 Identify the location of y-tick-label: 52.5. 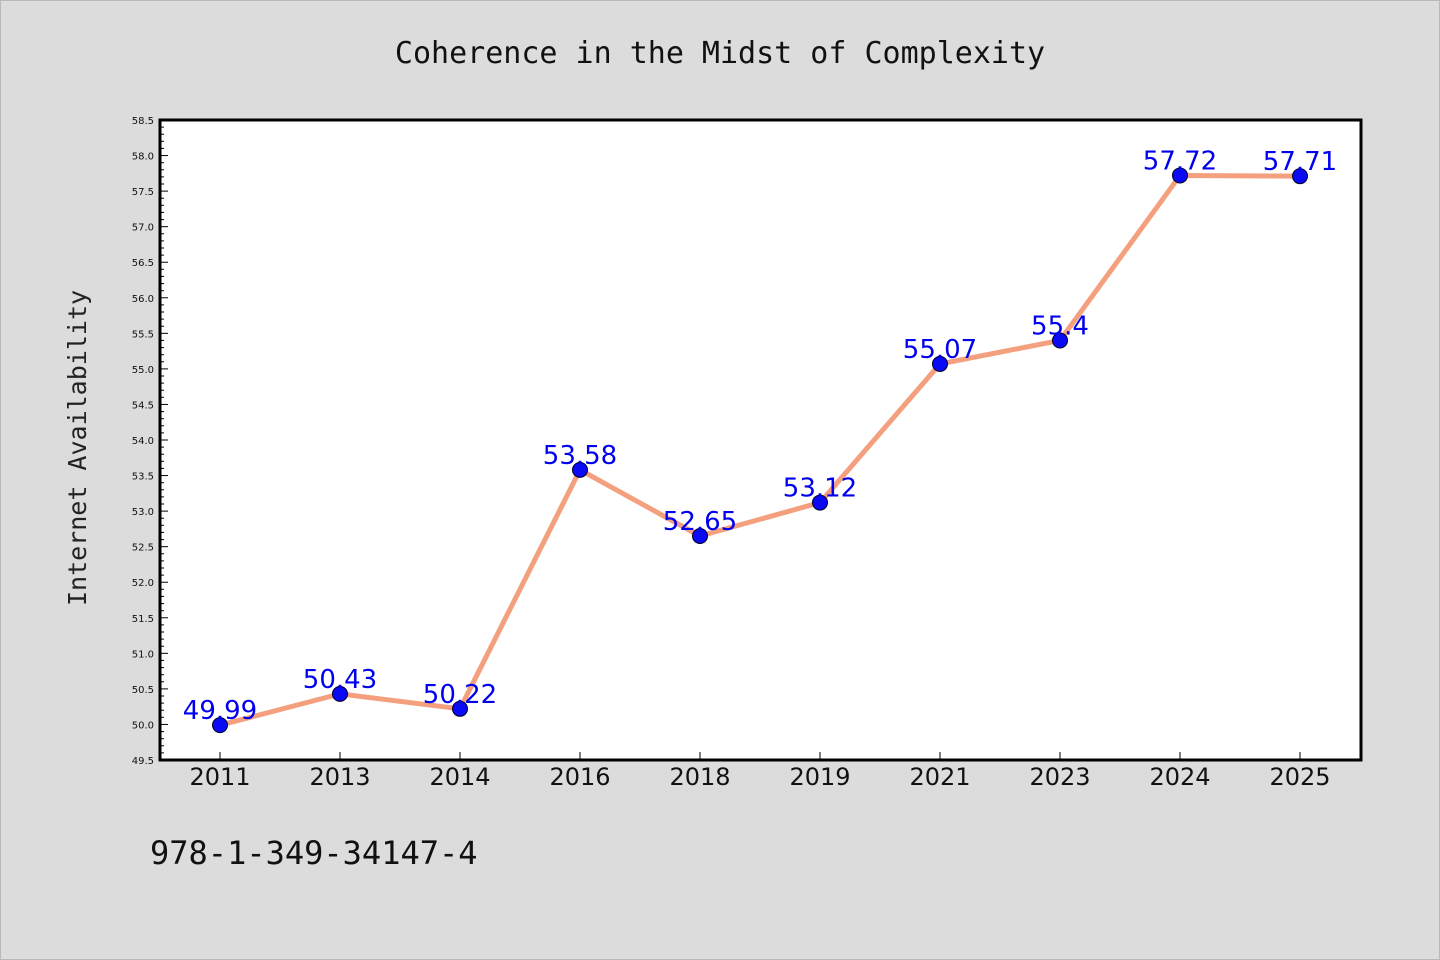
(143, 548).